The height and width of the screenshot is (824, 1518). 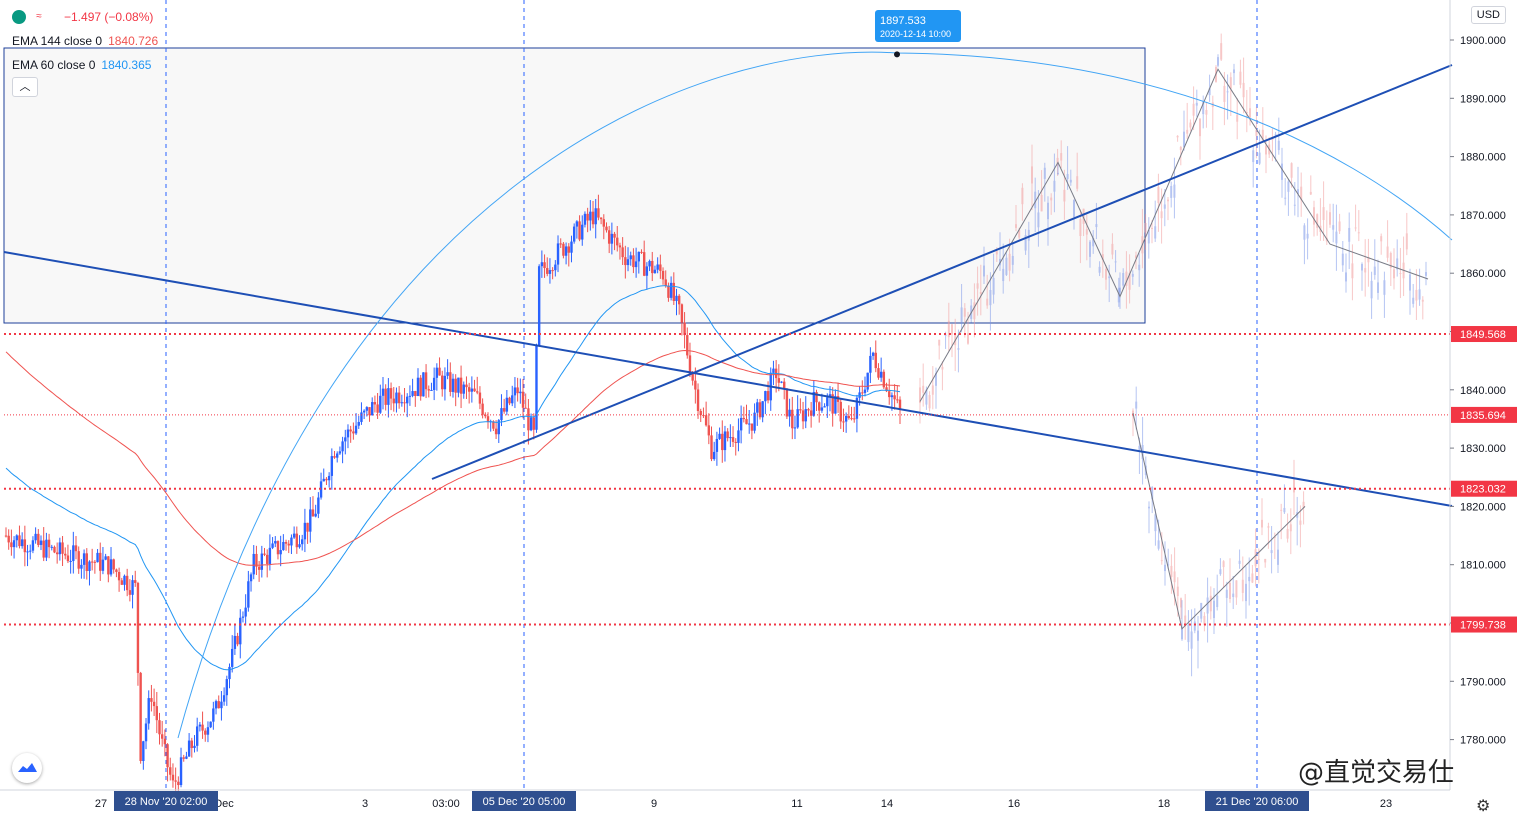 I want to click on settings-gear-icon: ⚙, so click(x=1483, y=806).